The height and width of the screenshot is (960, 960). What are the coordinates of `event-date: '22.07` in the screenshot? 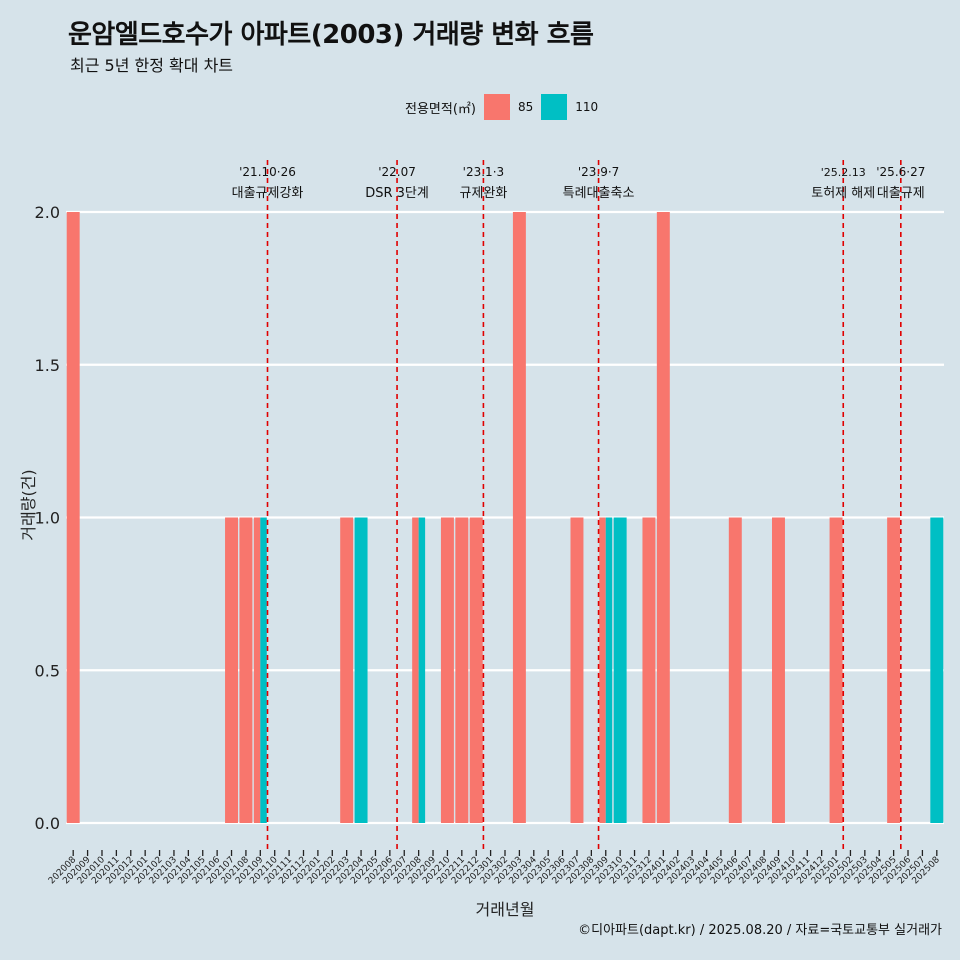 It's located at (397, 172).